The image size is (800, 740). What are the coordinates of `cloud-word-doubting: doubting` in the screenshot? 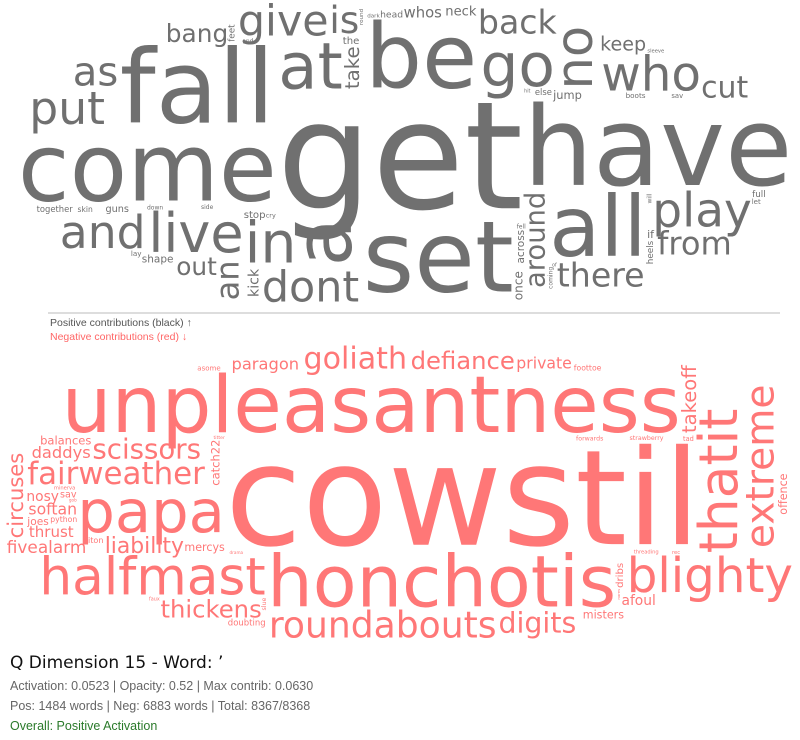 It's located at (247, 624).